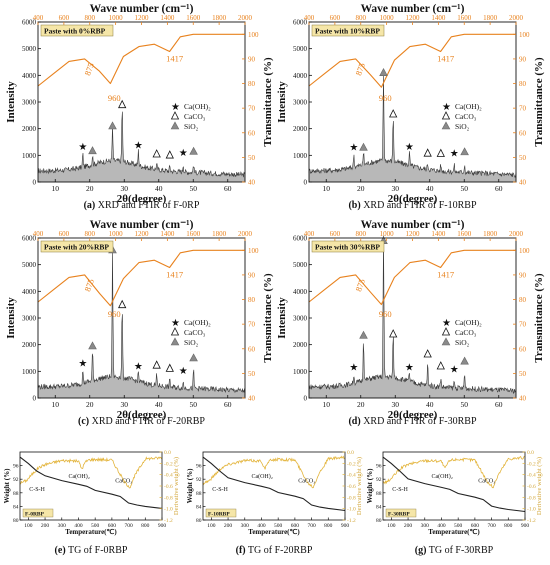  Describe the element at coordinates (175, 115) in the screenshot. I see `legend-open-triangle-icon` at that location.